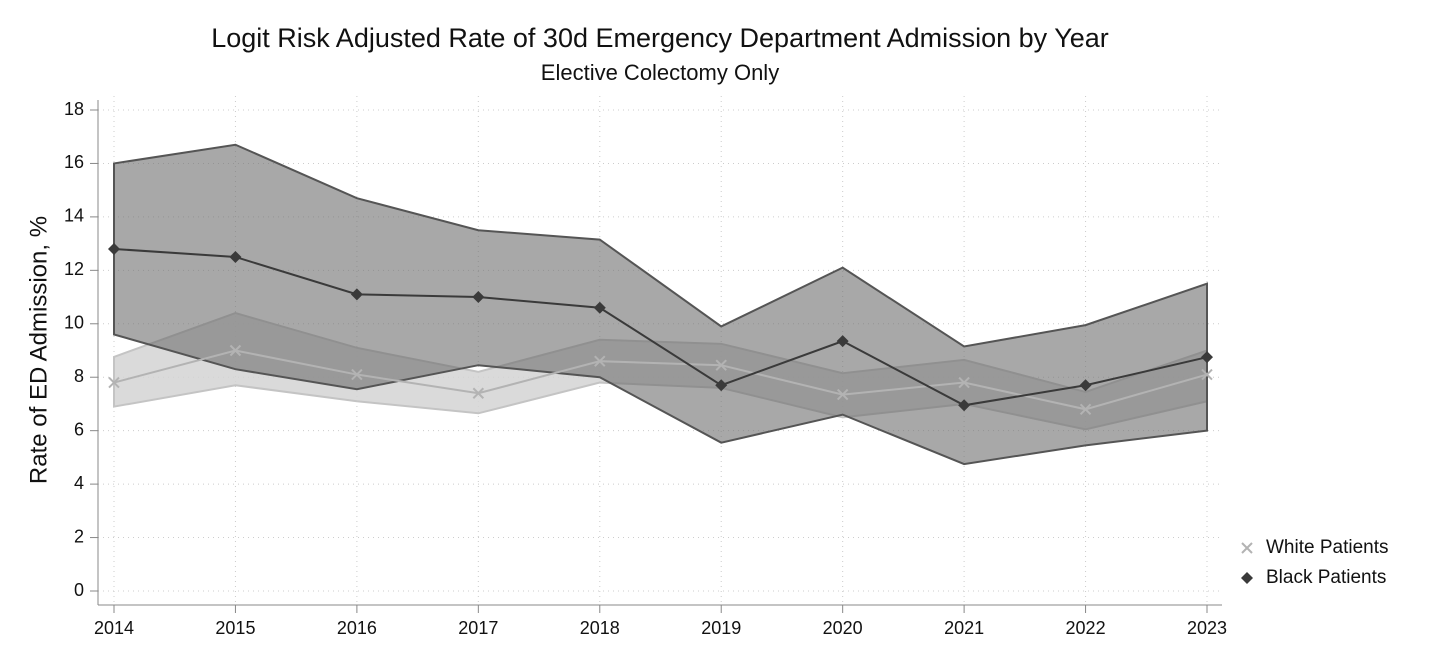 The image size is (1430, 656). Describe the element at coordinates (1207, 628) in the screenshot. I see `x-tick-label: 2023` at that location.